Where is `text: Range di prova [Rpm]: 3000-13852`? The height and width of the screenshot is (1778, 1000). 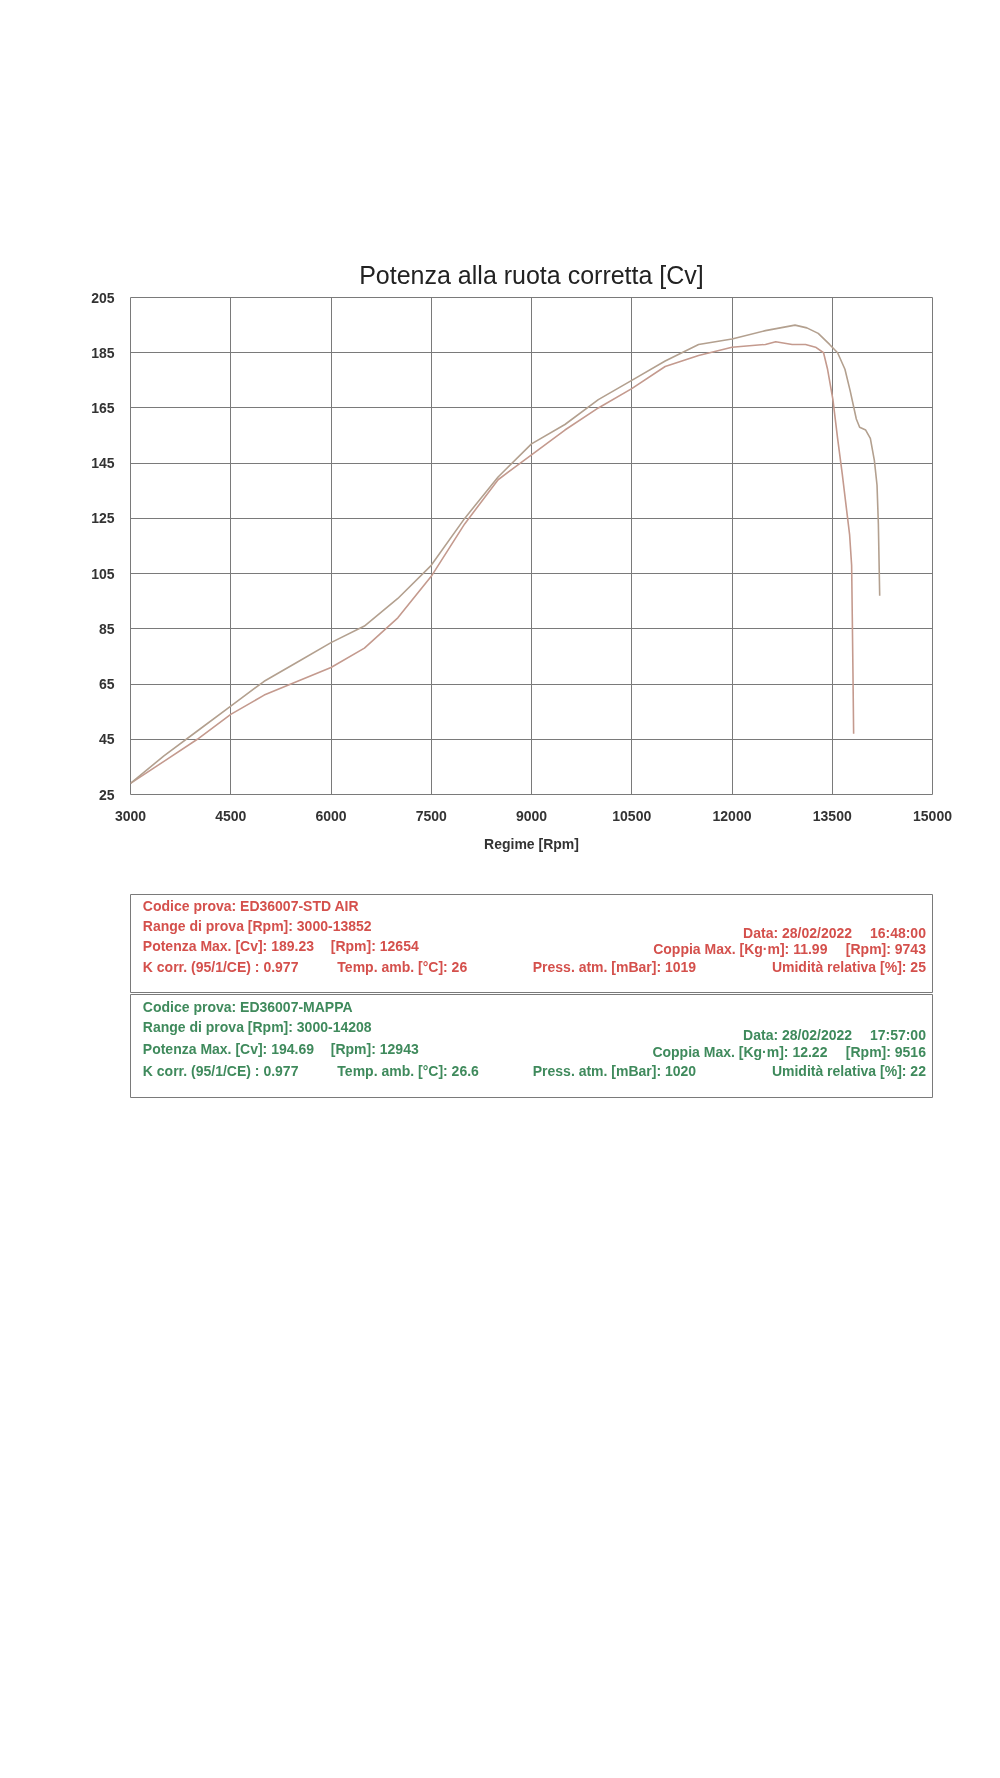
text: Range di prova [Rpm]: 3000-13852 is located at coordinates (257, 925).